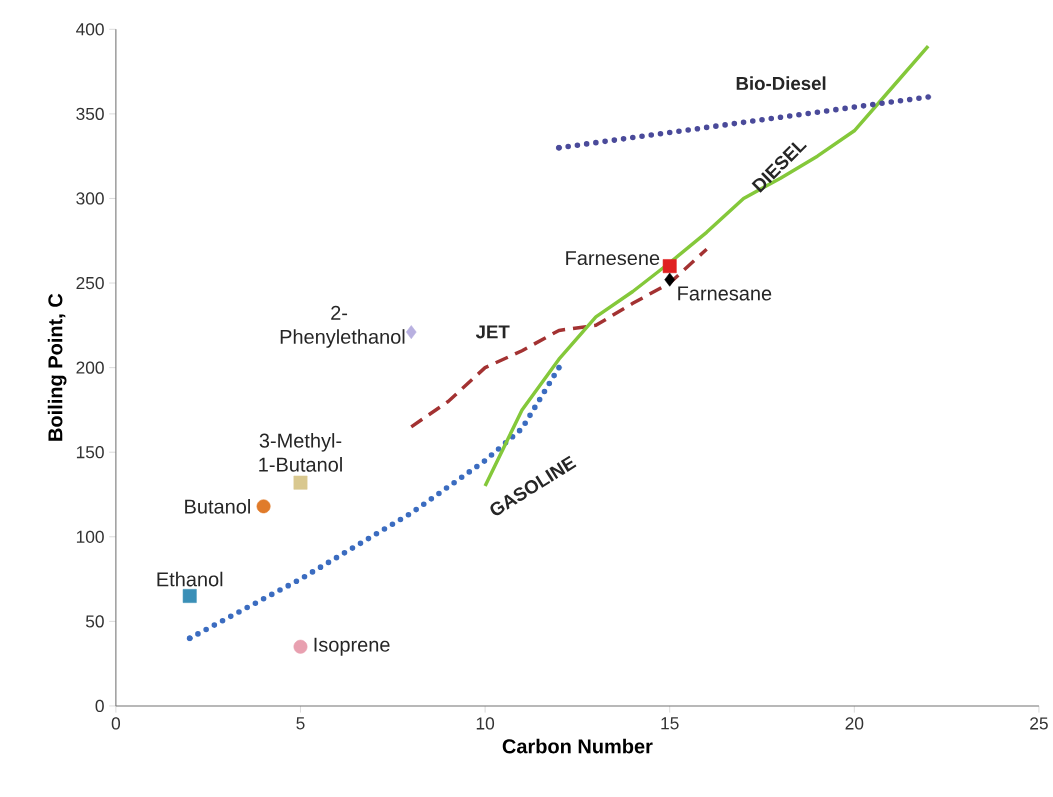 The image size is (1053, 797). I want to click on series-label: 2-Phenylethanol, so click(342, 327).